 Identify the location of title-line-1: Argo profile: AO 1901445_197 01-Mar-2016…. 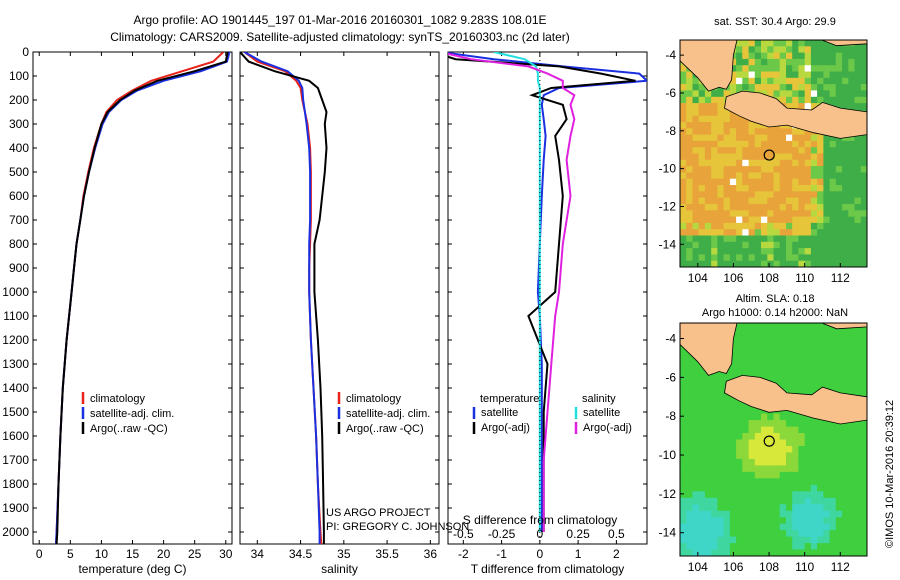
(340, 20).